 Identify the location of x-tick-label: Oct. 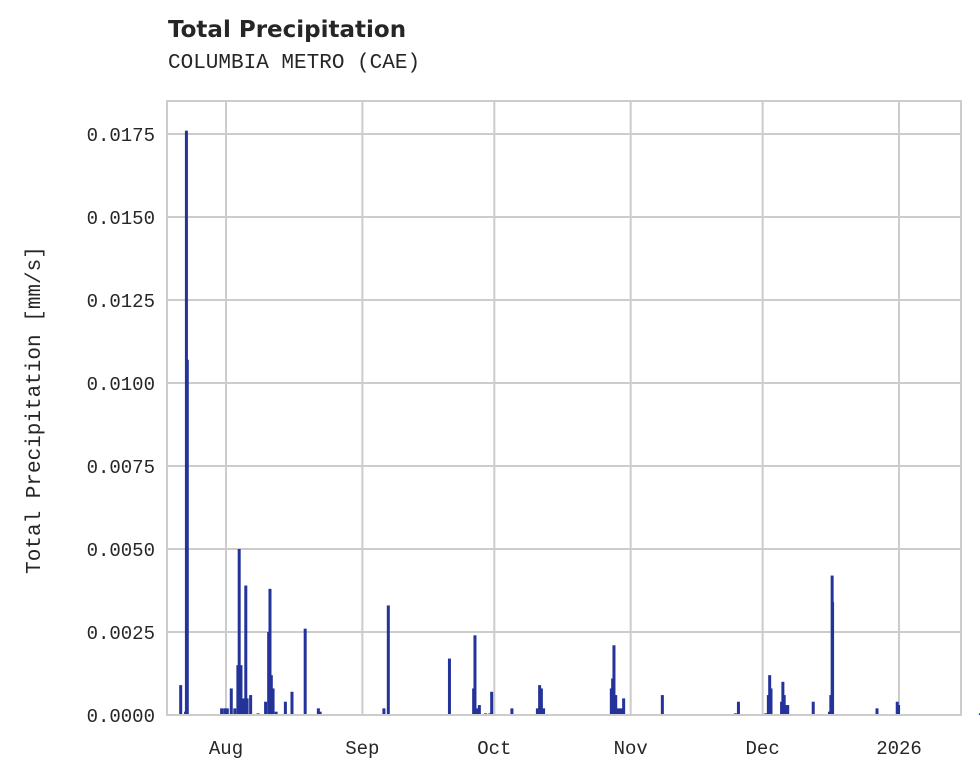
(494, 749).